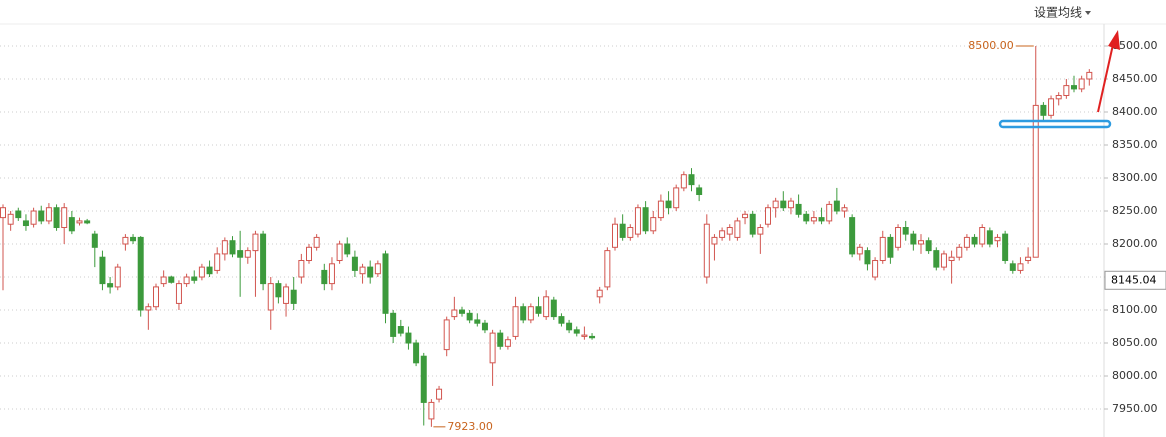 Image resolution: width=1166 pixels, height=437 pixels. What do you see at coordinates (1135, 309) in the screenshot?
I see `y-tick-label: 8100.00` at bounding box center [1135, 309].